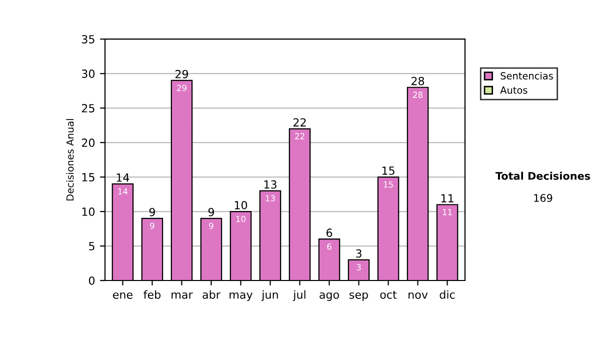 This screenshot has height=340, width=600. Describe the element at coordinates (269, 295) in the screenshot. I see `x-tick-label: jun` at that location.